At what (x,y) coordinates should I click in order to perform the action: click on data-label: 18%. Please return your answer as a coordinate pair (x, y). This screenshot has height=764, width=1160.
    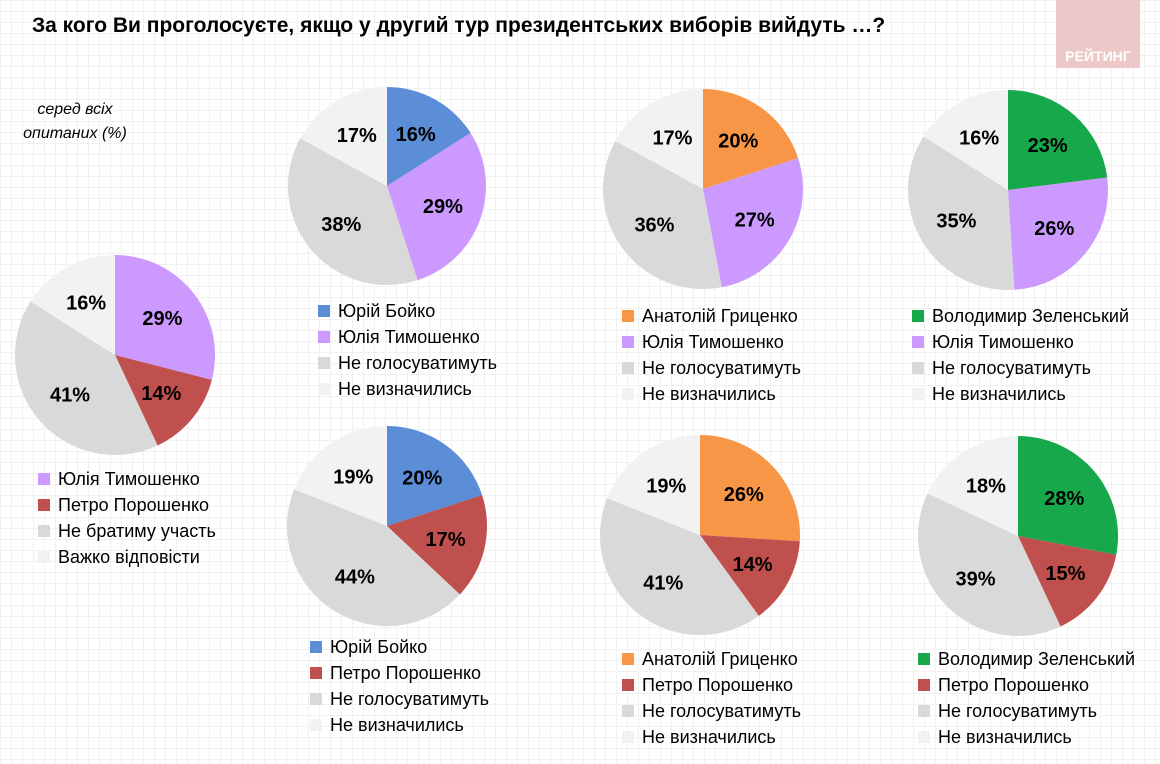
    Looking at the image, I should click on (986, 486).